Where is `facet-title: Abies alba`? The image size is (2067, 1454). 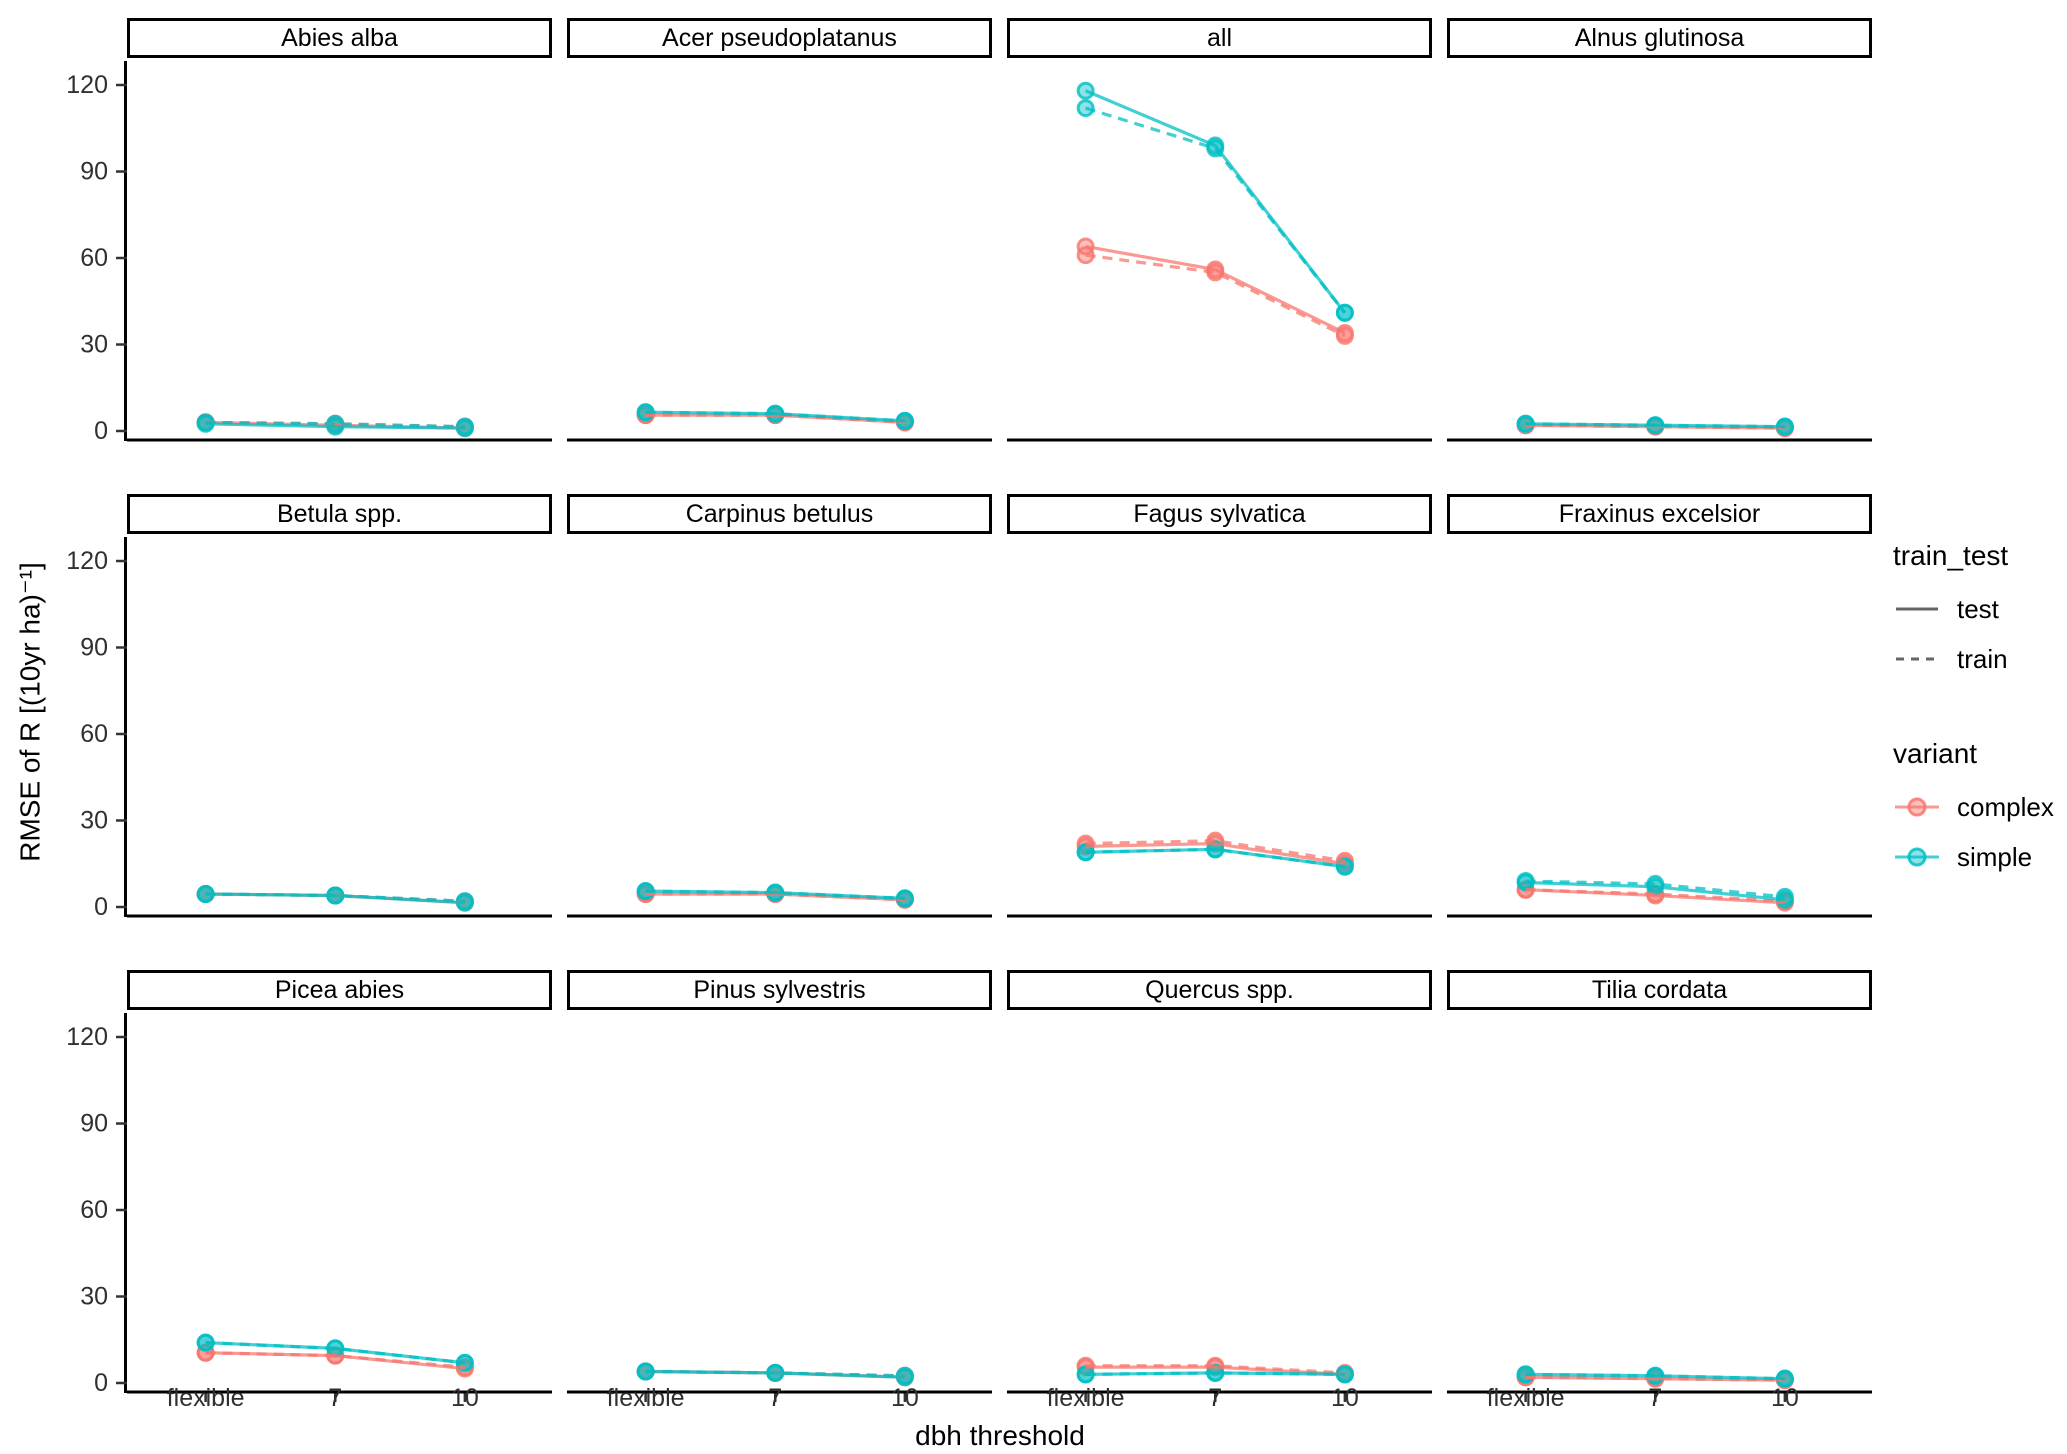 facet-title: Abies alba is located at coordinates (339, 37).